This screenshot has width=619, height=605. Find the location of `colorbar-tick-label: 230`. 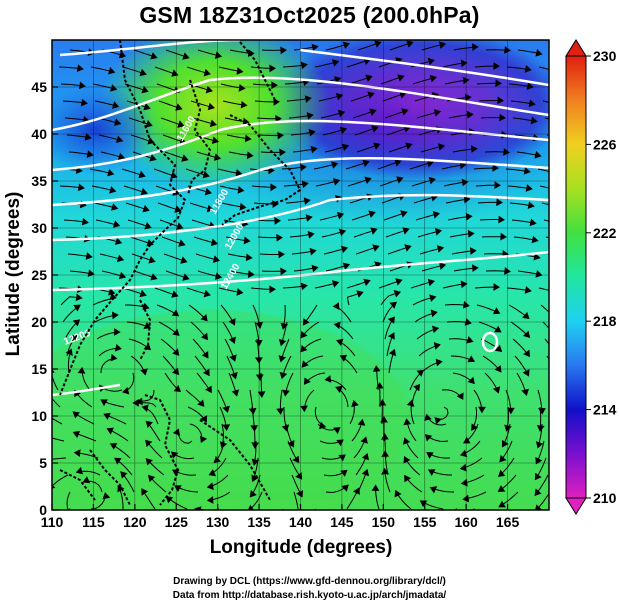

colorbar-tick-label: 230 is located at coordinates (605, 56).